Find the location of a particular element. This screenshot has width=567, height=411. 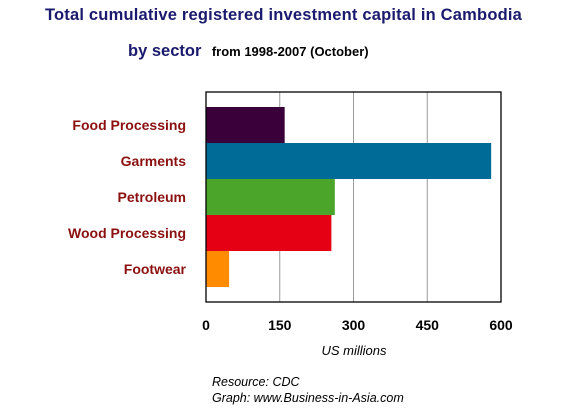

resource-credit: Resource: CDC is located at coordinates (256, 382).